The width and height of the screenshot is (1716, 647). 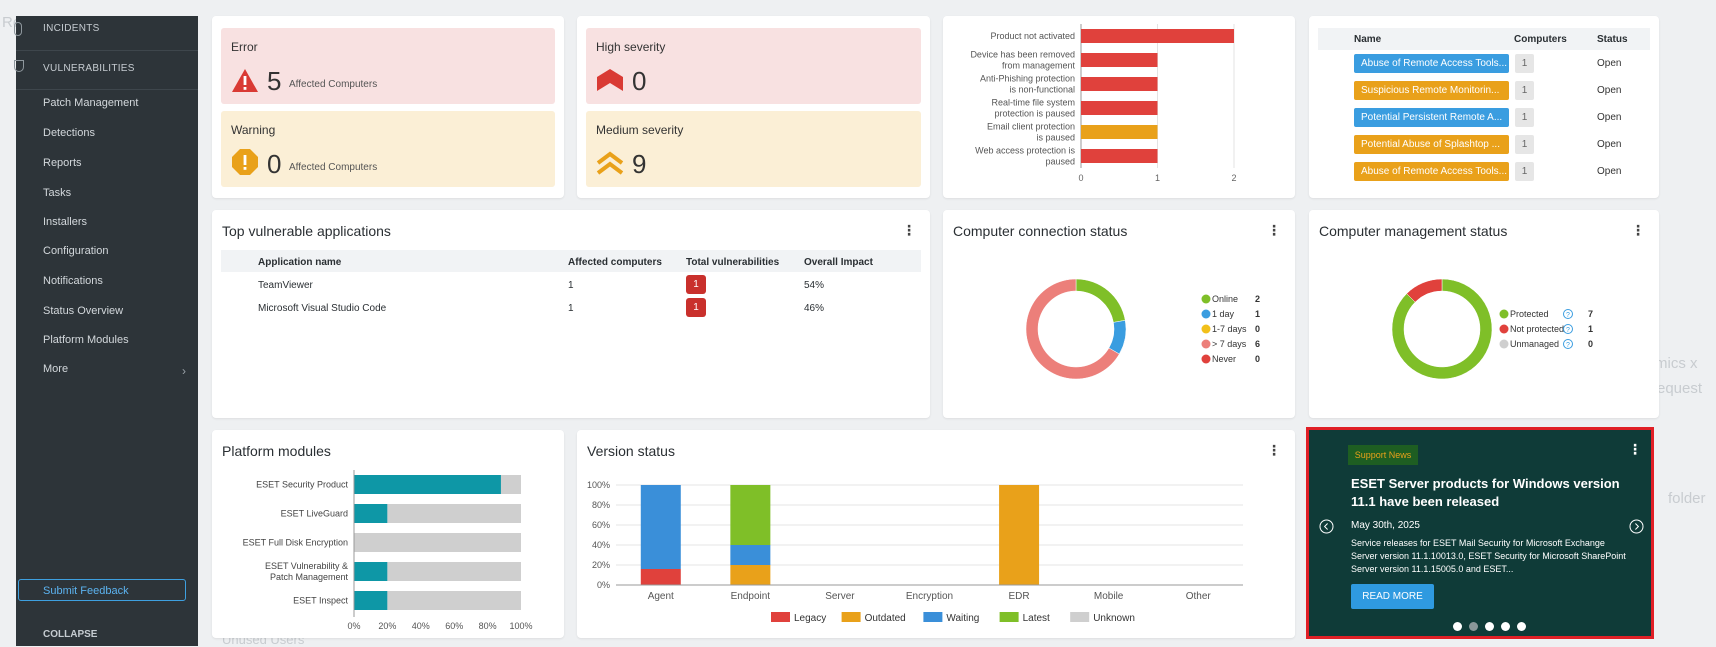 I want to click on prev-arrow-icon, so click(x=1326, y=526).